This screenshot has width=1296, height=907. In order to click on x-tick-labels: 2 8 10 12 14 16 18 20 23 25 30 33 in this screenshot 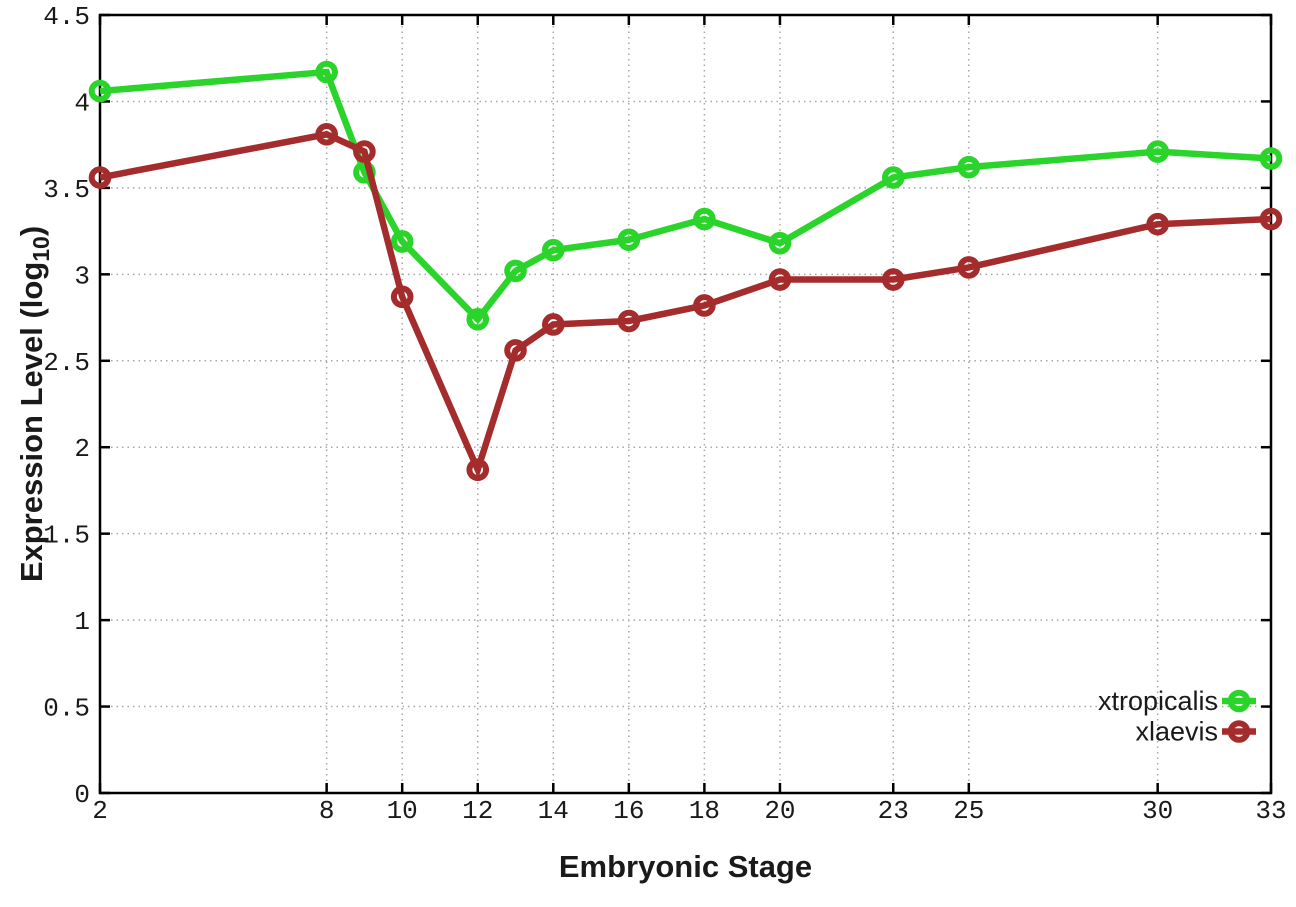, I will do `click(689, 811)`.